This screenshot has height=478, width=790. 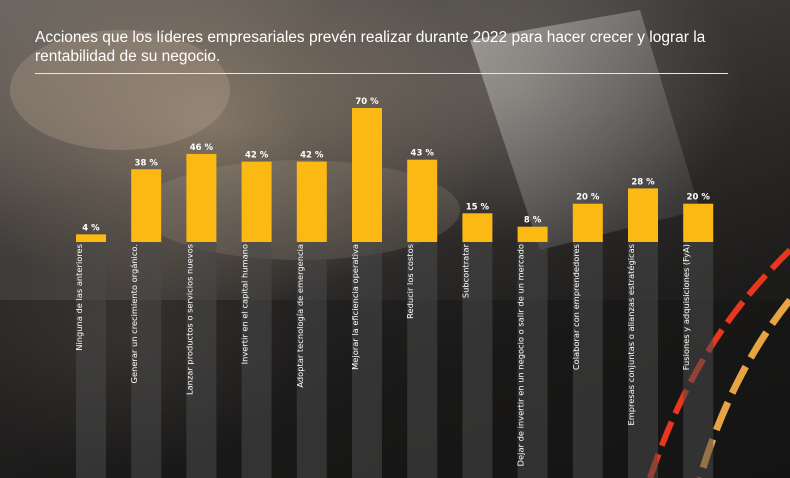 What do you see at coordinates (202, 148) in the screenshot?
I see `value-label: 46 %` at bounding box center [202, 148].